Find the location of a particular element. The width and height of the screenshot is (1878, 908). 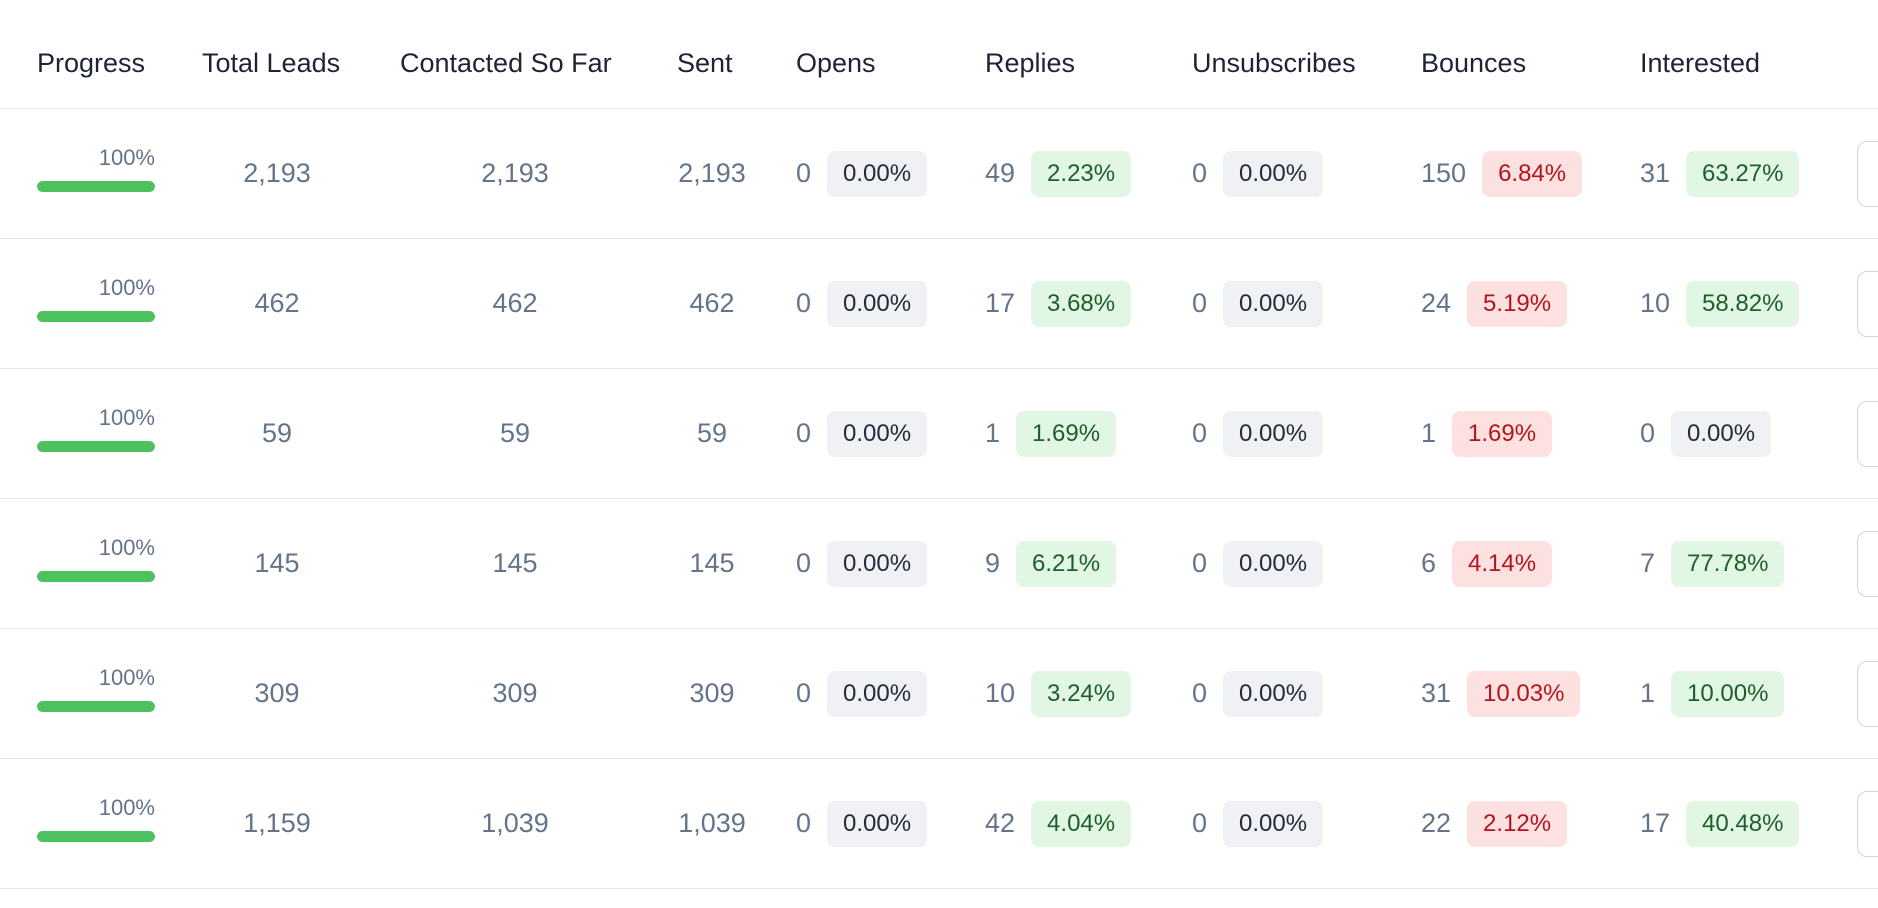

interested-rate-badge: 58.82% is located at coordinates (1743, 303).